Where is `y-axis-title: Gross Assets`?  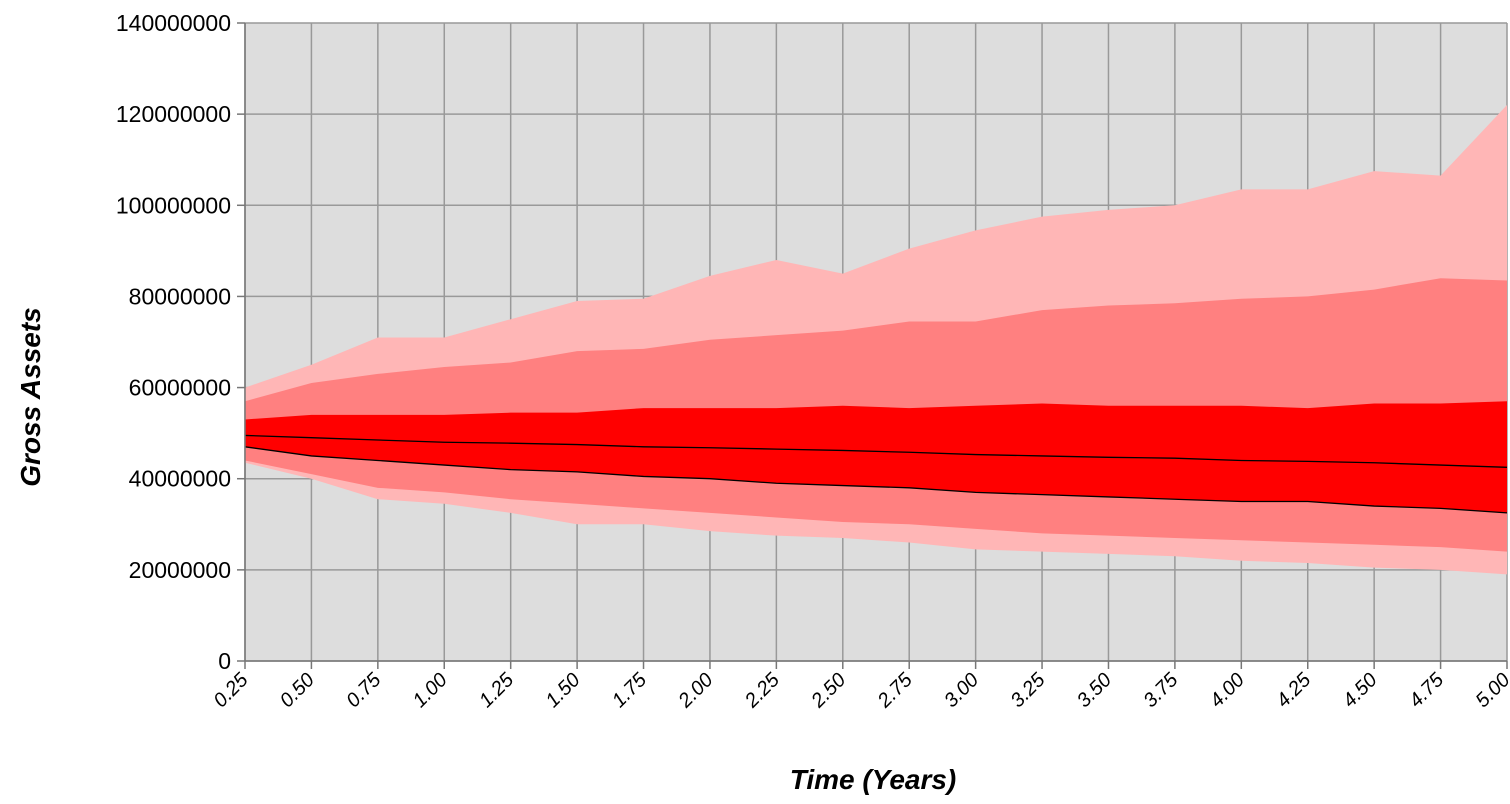
y-axis-title: Gross Assets is located at coordinates (30, 397).